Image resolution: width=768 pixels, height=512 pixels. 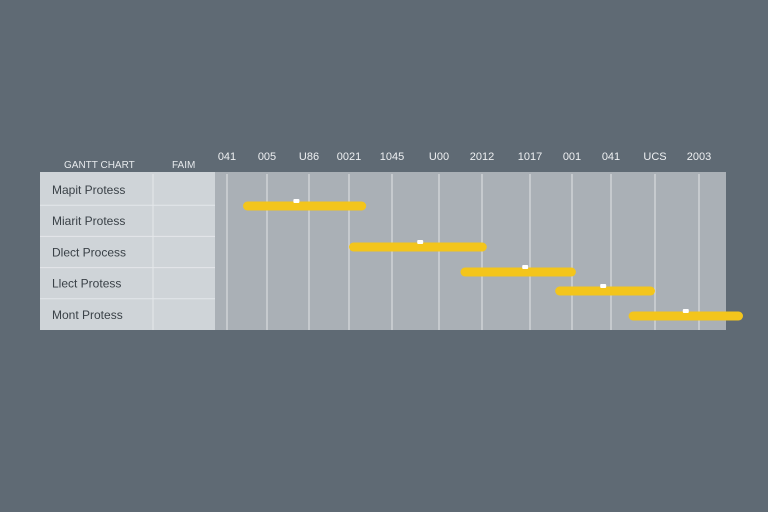 What do you see at coordinates (99, 165) in the screenshot?
I see `chart-title: GANTT CHART` at bounding box center [99, 165].